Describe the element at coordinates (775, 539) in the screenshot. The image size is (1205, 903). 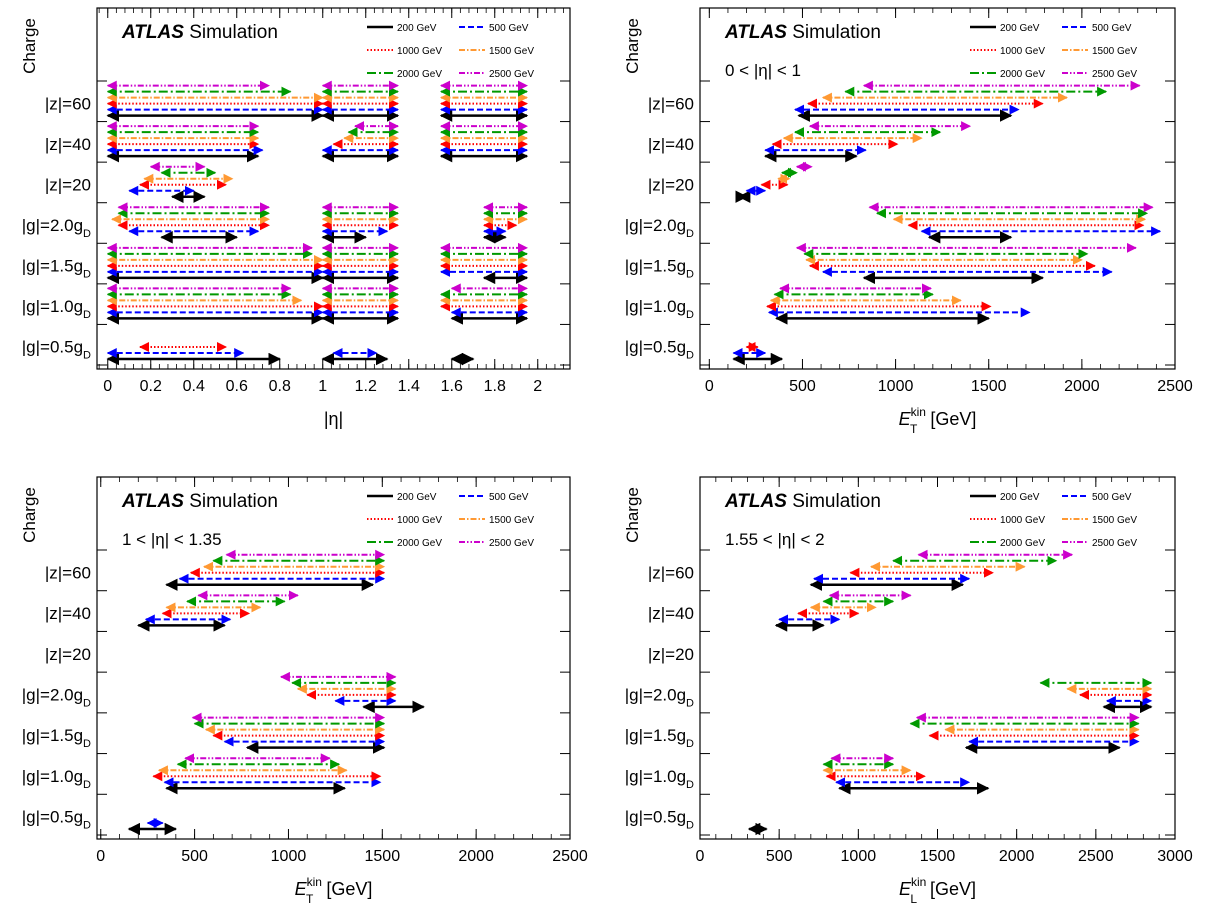
I see `region-label: 1.55 < |η| < 2` at that location.